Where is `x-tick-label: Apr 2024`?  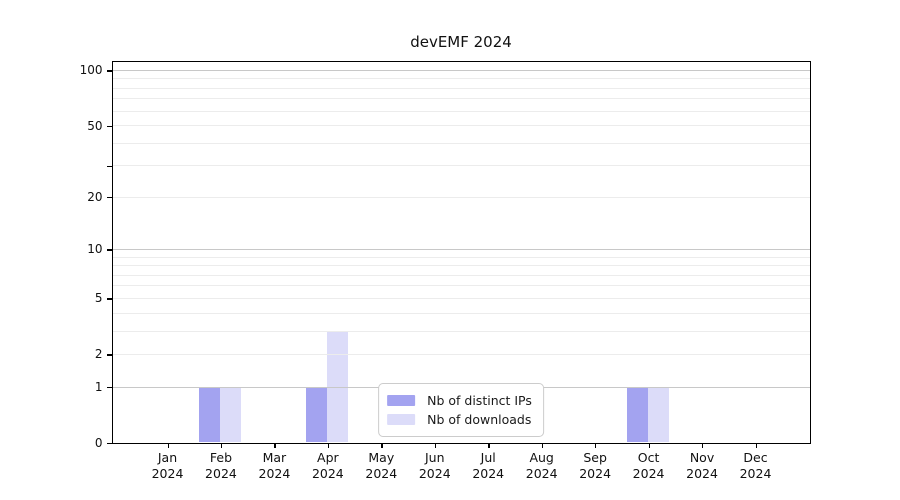
x-tick-label: Apr 2024 is located at coordinates (328, 465).